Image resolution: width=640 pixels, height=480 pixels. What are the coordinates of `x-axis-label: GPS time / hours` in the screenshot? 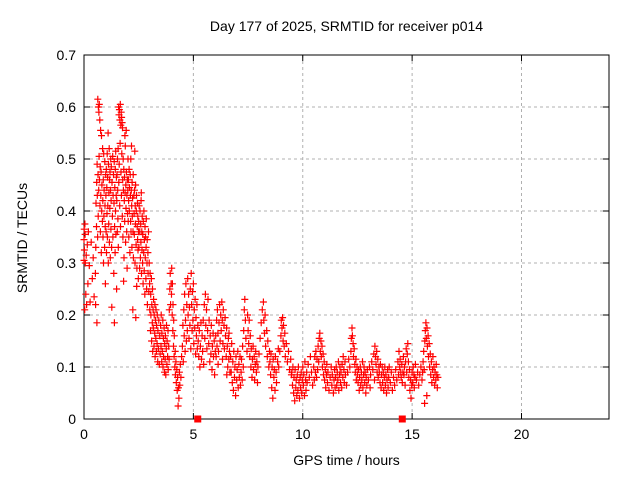 It's located at (346, 460).